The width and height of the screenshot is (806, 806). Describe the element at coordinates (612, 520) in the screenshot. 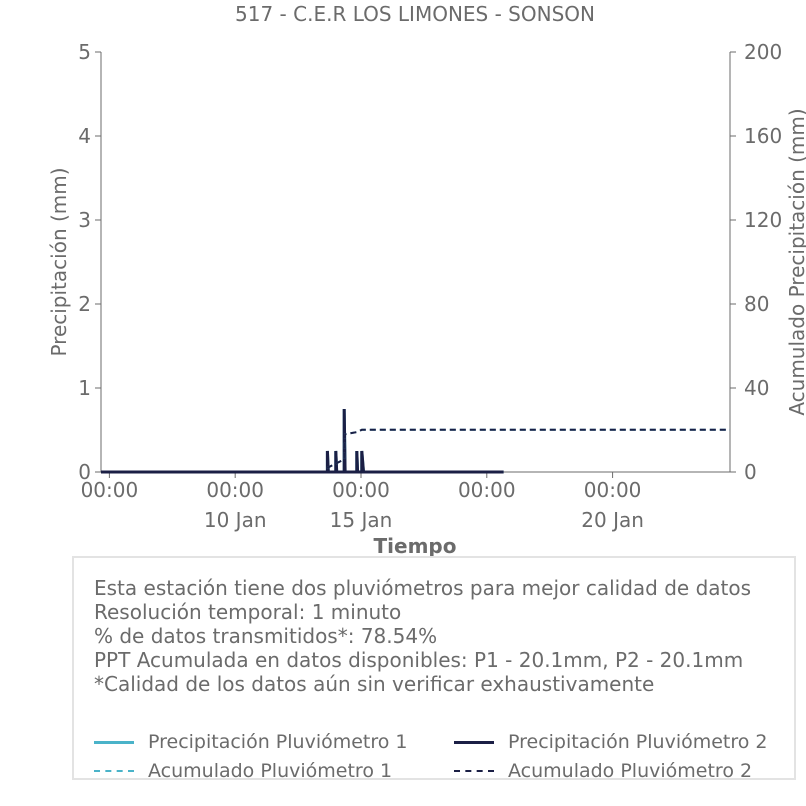

I see `x-tick-label-date: 20 Jan` at that location.